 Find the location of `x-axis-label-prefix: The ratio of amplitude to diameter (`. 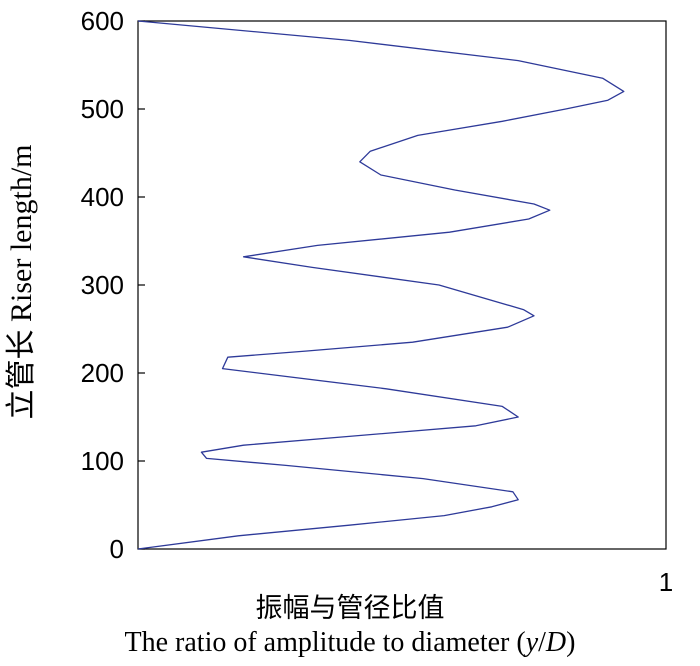

x-axis-label-prefix: The ratio of amplitude to diameter ( is located at coordinates (325, 642).